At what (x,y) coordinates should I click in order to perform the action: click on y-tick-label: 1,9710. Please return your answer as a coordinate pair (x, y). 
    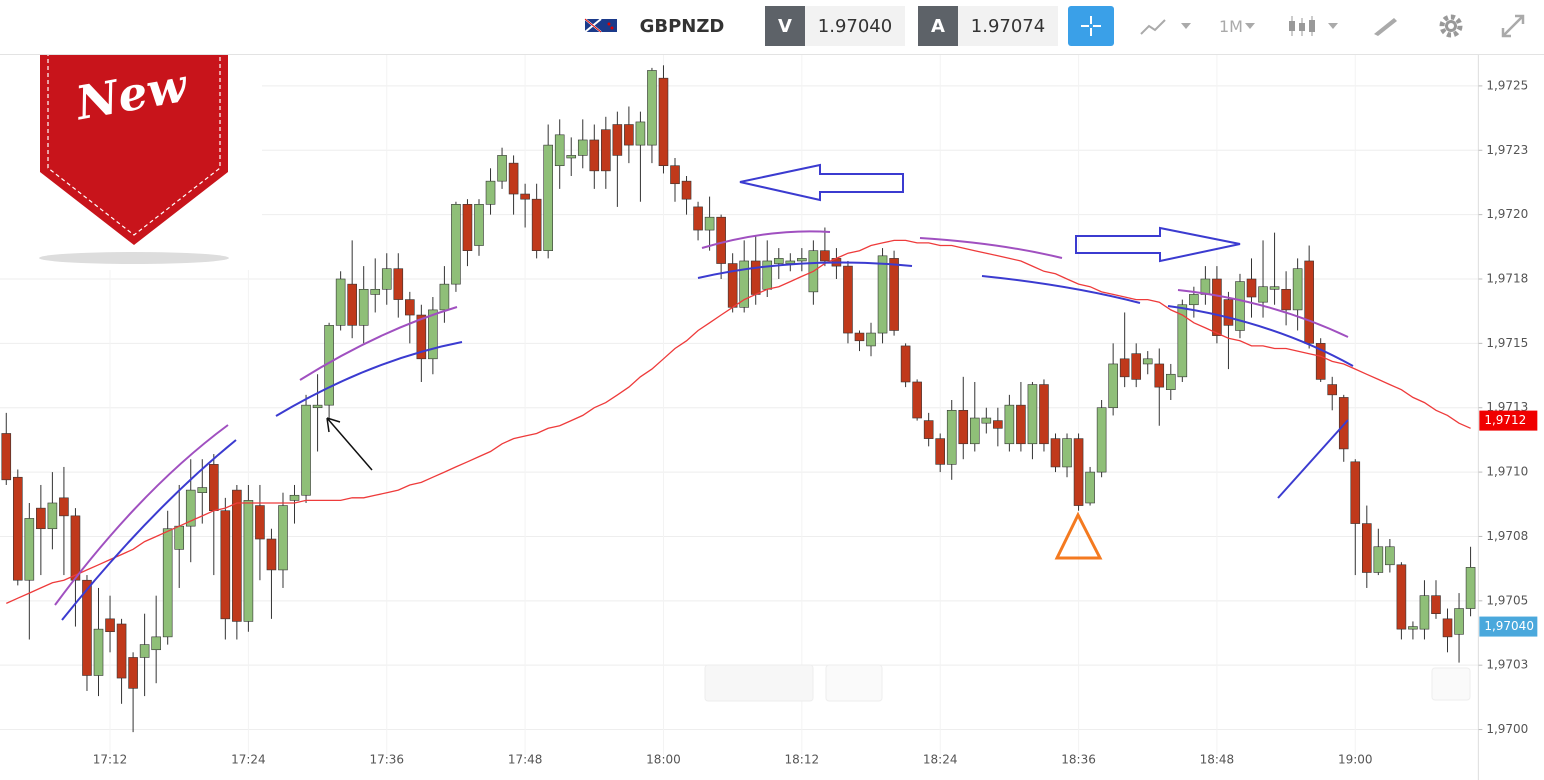
    Looking at the image, I should click on (1507, 472).